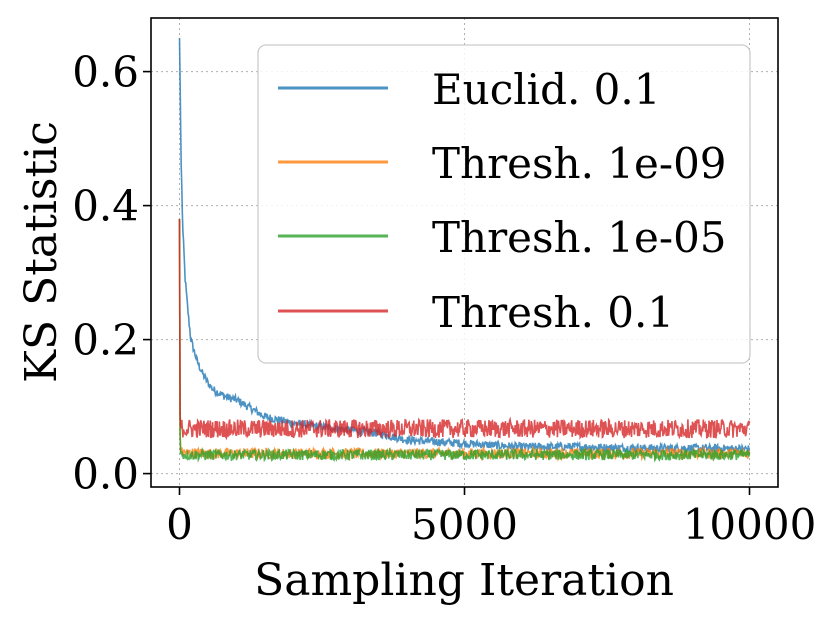  What do you see at coordinates (105, 474) in the screenshot?
I see `y-tick-label: 0.0` at bounding box center [105, 474].